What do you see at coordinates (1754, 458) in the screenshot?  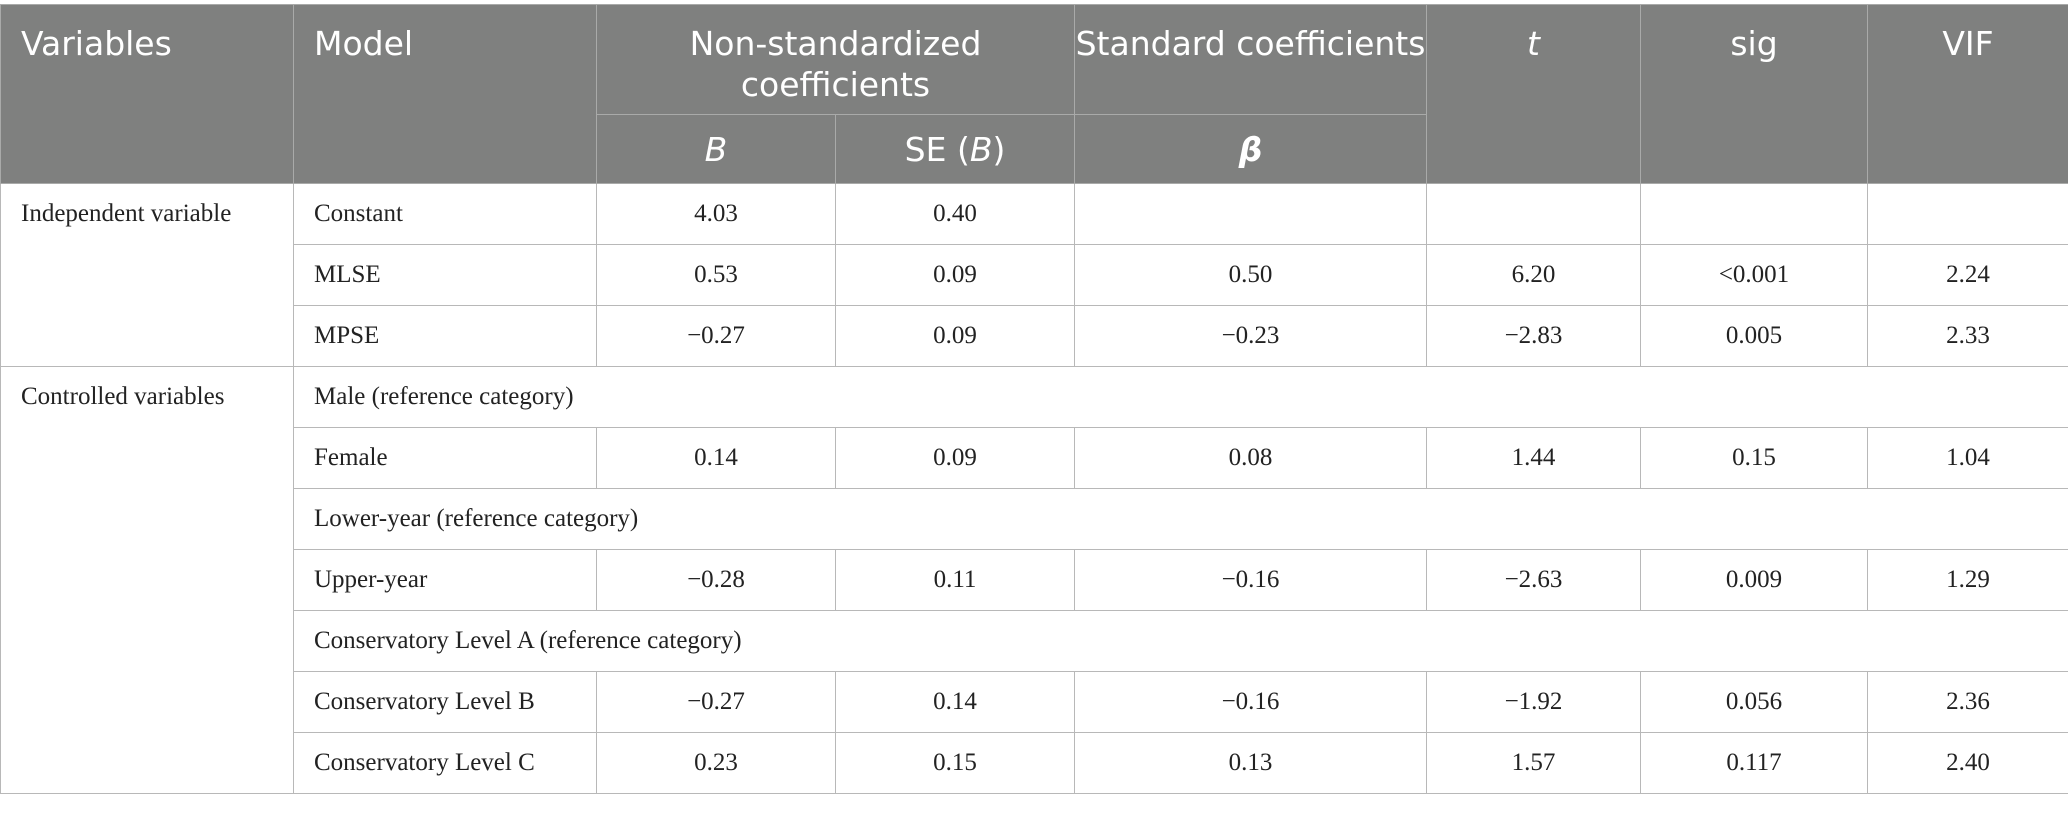 I see `cell-sig: 0.15` at bounding box center [1754, 458].